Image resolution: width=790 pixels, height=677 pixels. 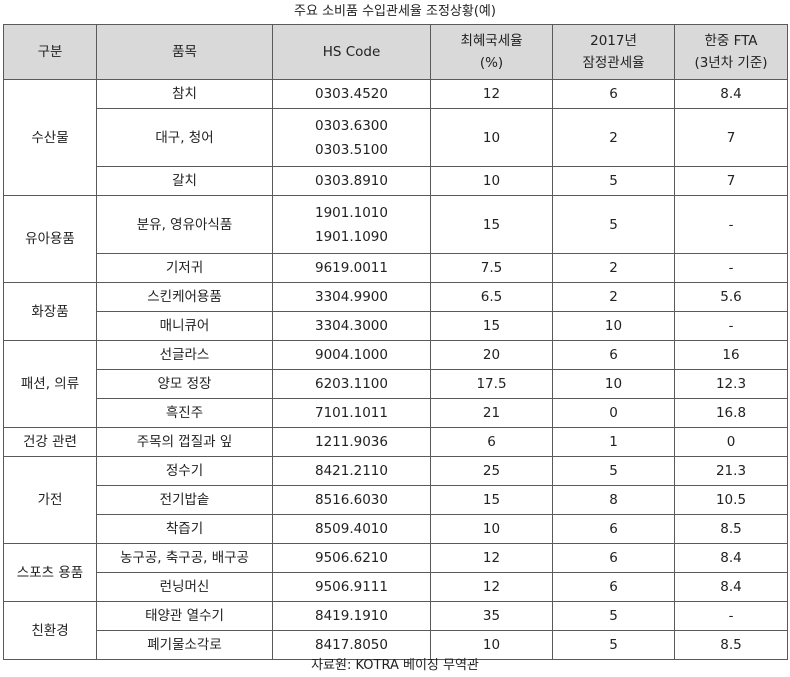 What do you see at coordinates (184, 500) in the screenshot?
I see `item-cell: 전기밥솥` at bounding box center [184, 500].